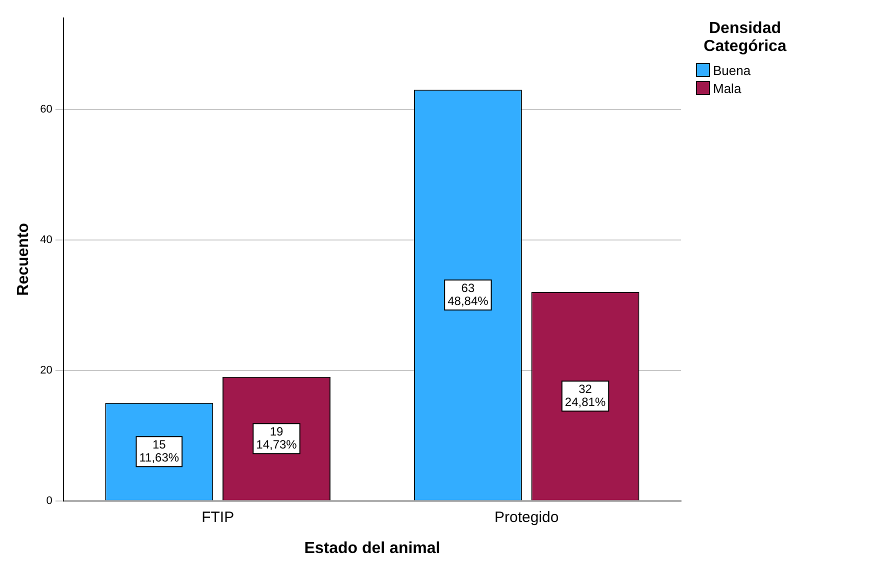  What do you see at coordinates (727, 88) in the screenshot?
I see `legend-label: Mala` at bounding box center [727, 88].